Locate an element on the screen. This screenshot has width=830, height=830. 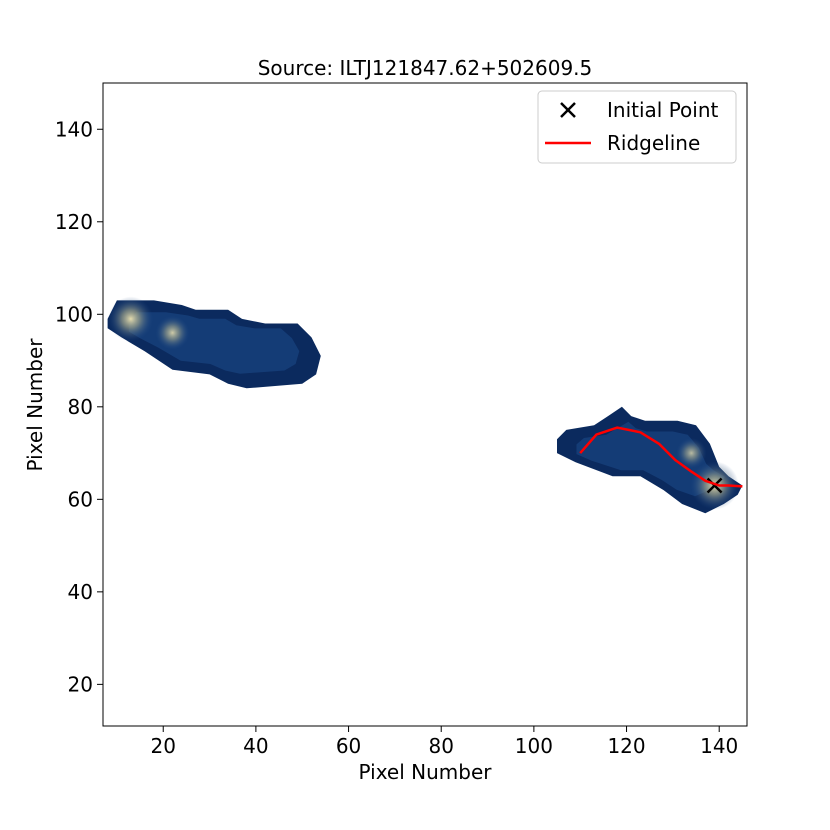
ridgeline-line is located at coordinates (661, 457).